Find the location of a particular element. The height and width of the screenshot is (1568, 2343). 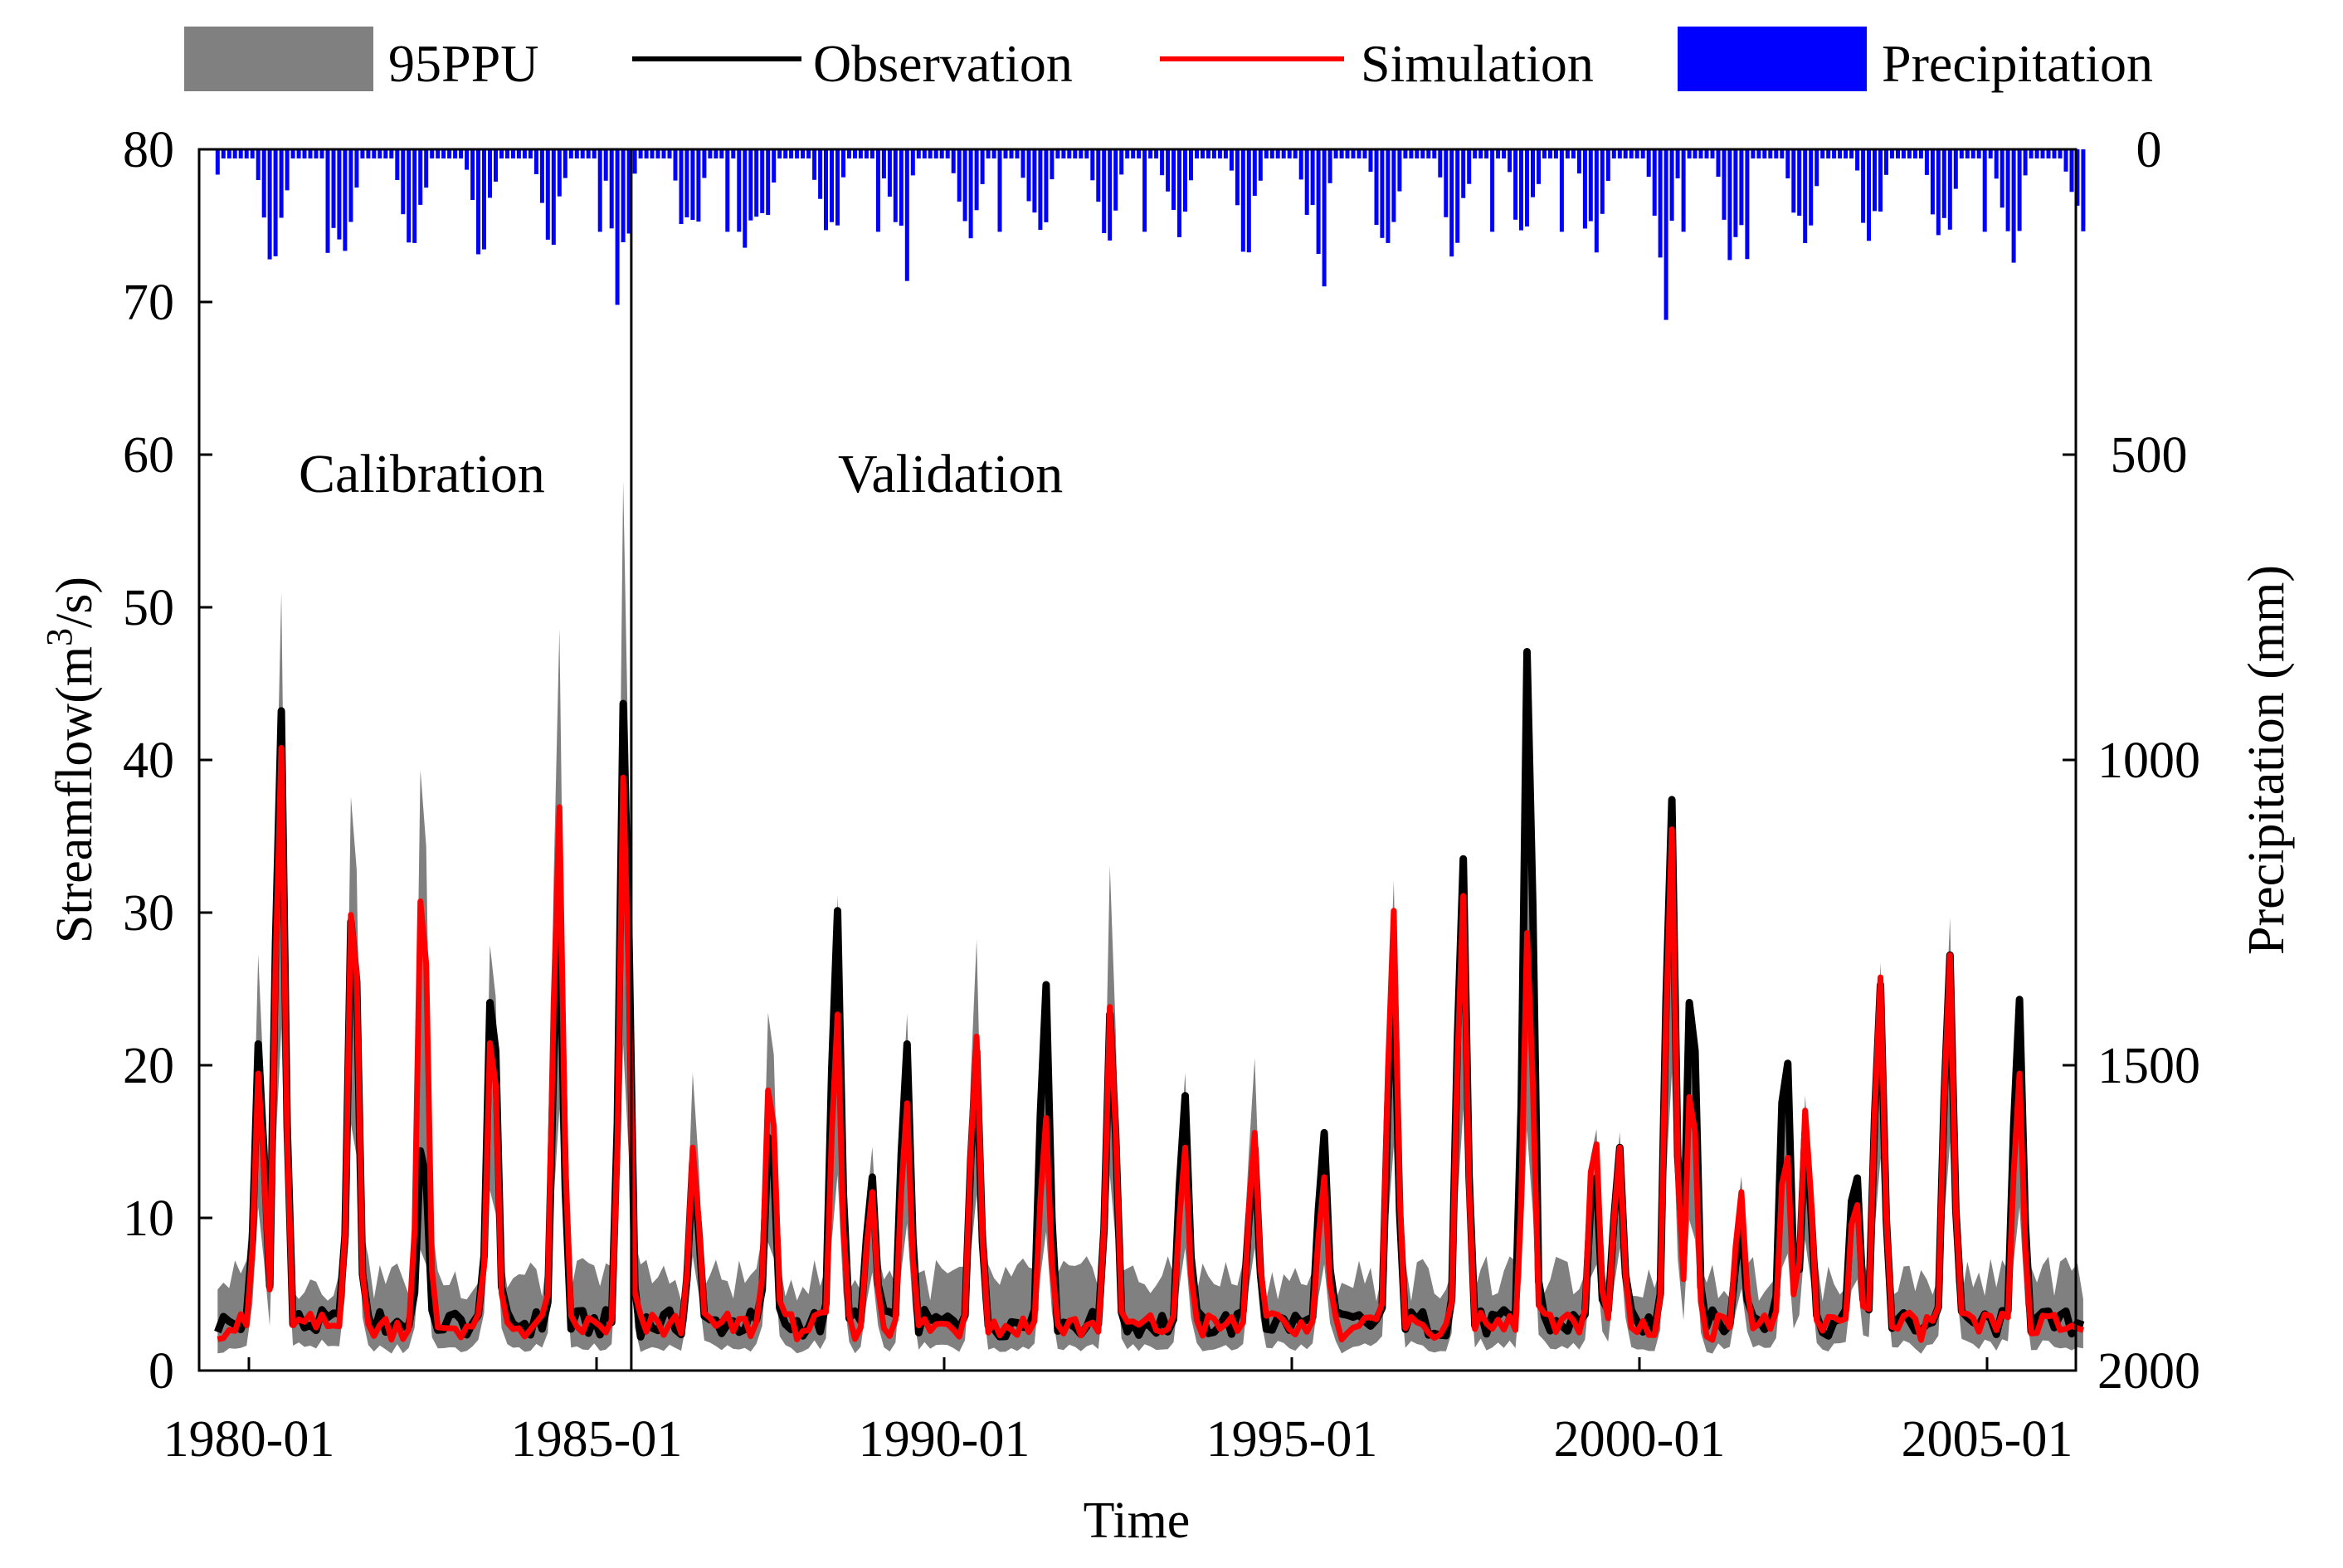

x-tick-label-2000: 2000-01 is located at coordinates (1640, 1439).